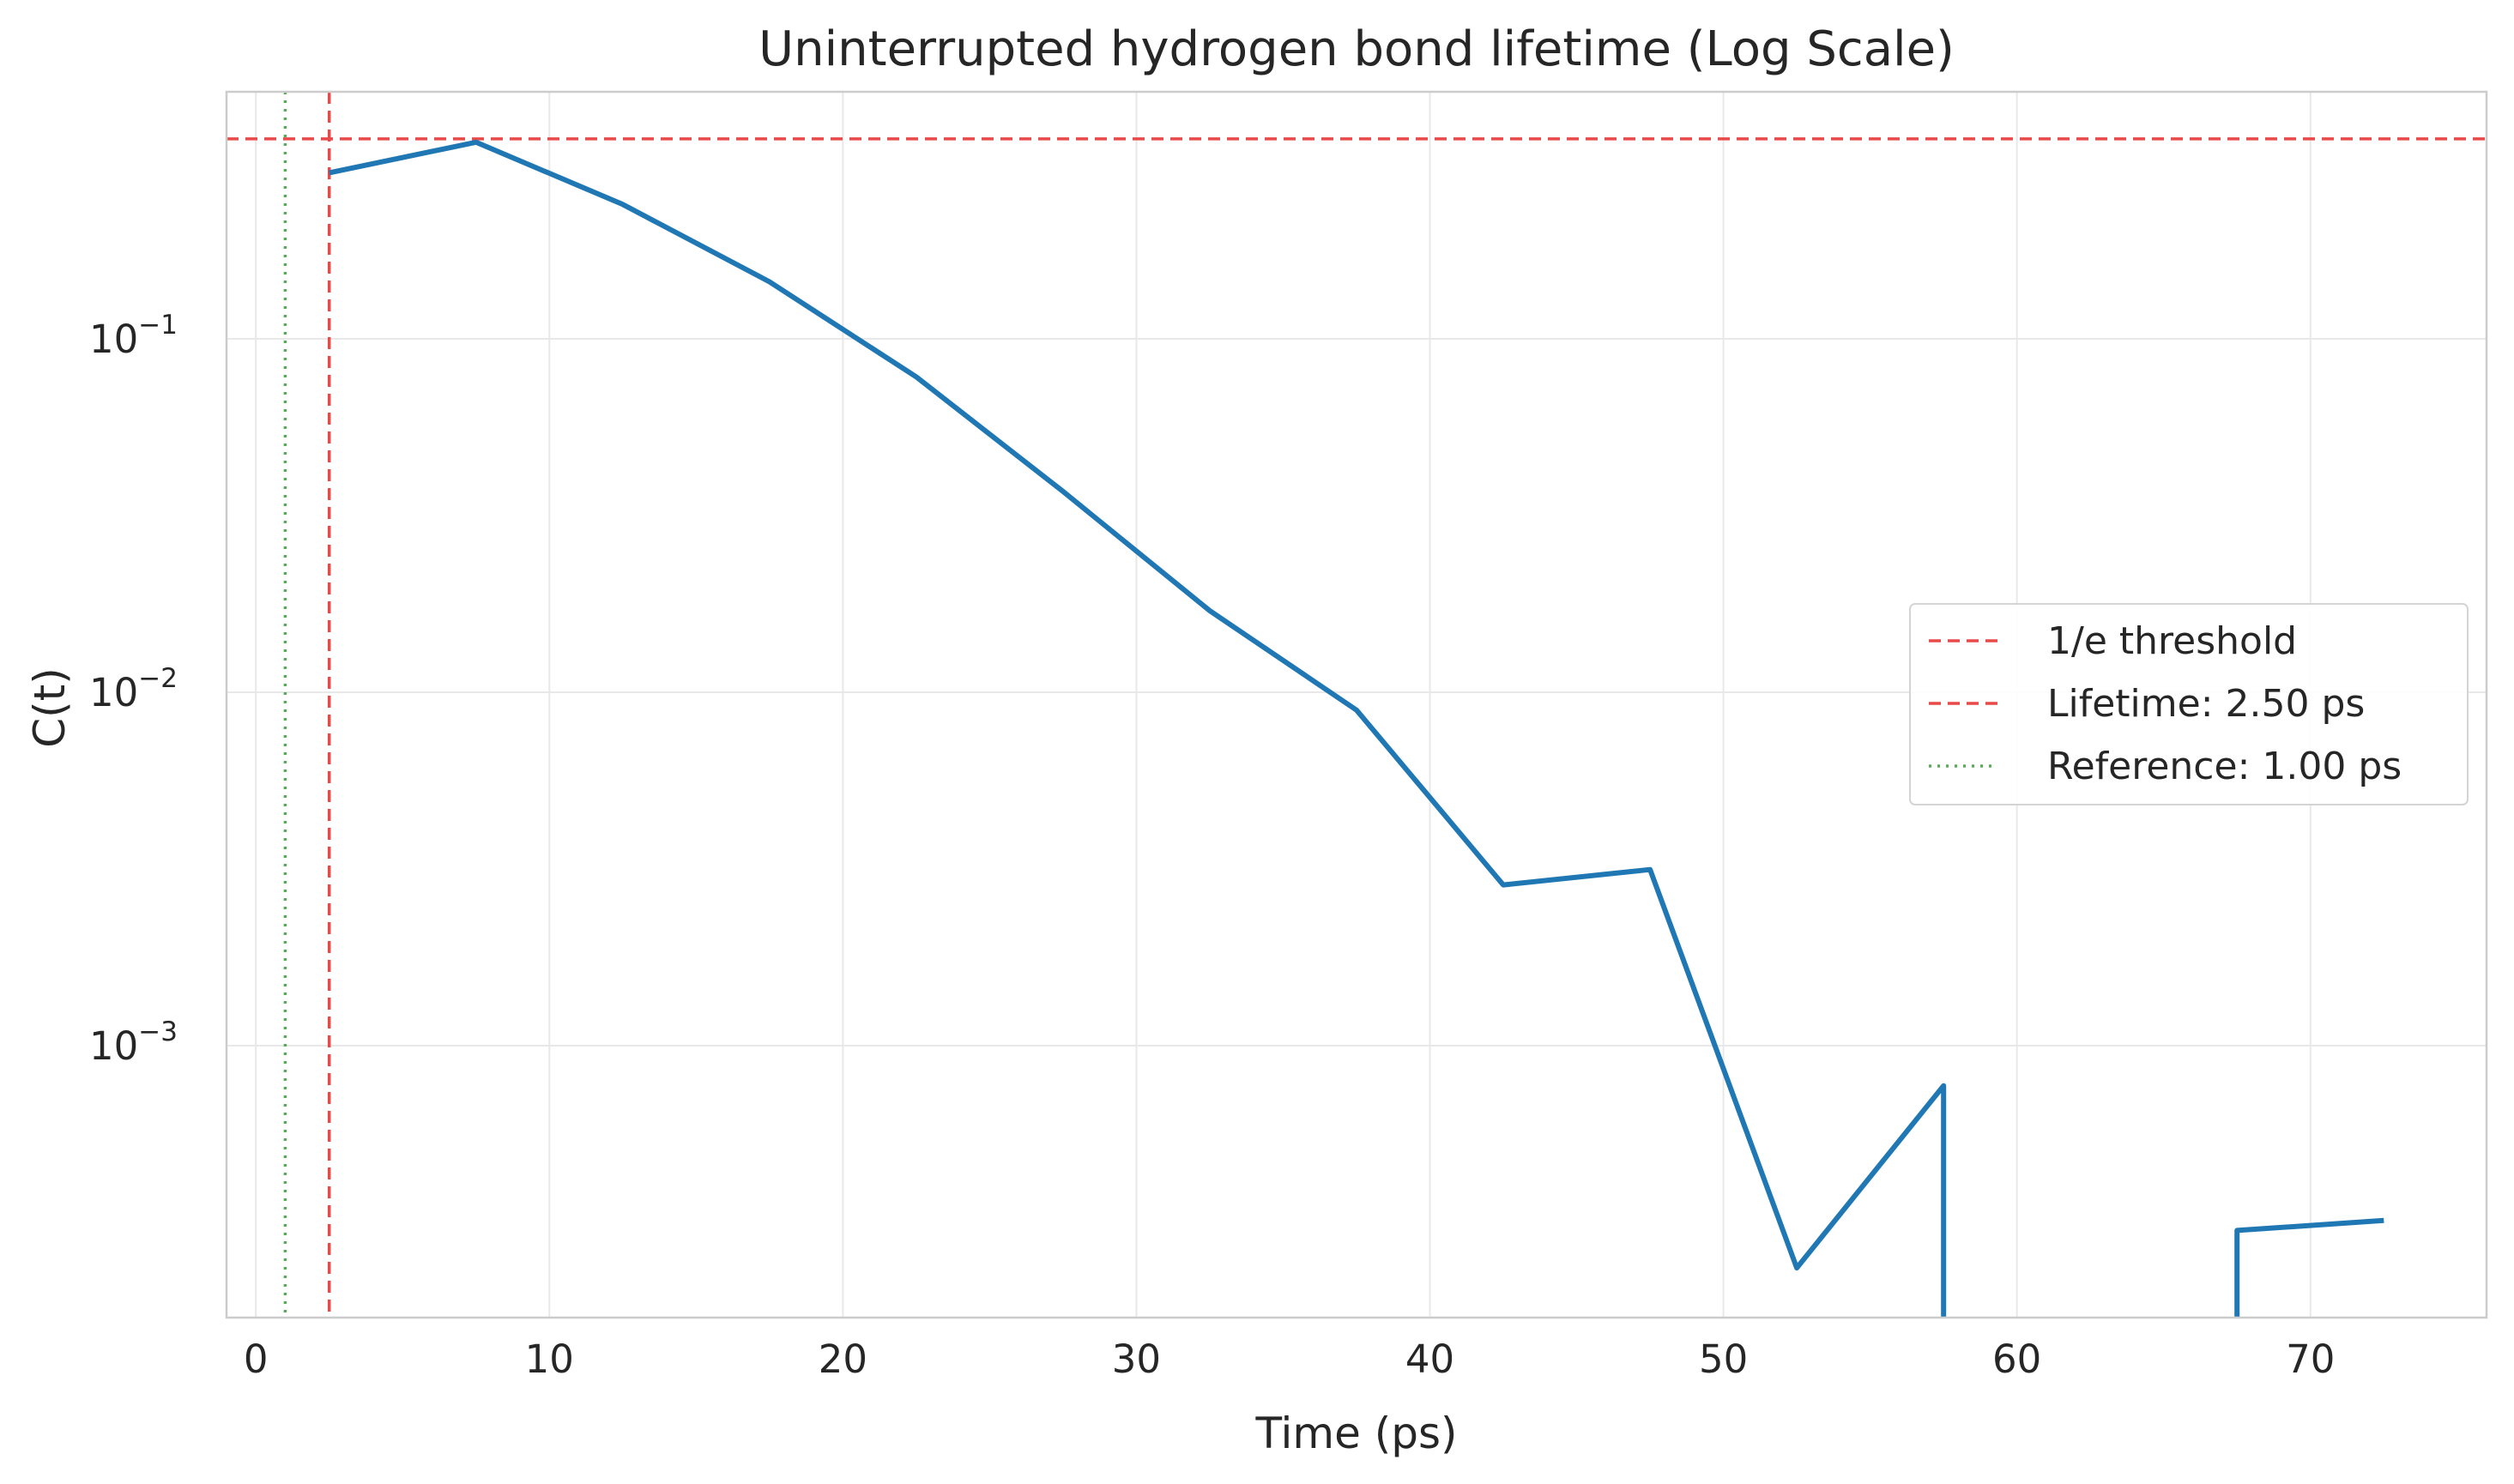 This screenshot has width=2514, height=1484. I want to click on x-tick-label: 30, so click(1137, 1359).